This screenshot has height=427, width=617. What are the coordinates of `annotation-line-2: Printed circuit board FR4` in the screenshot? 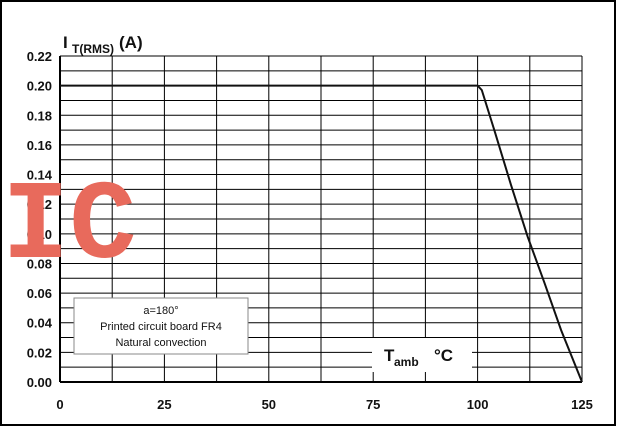 It's located at (161, 327).